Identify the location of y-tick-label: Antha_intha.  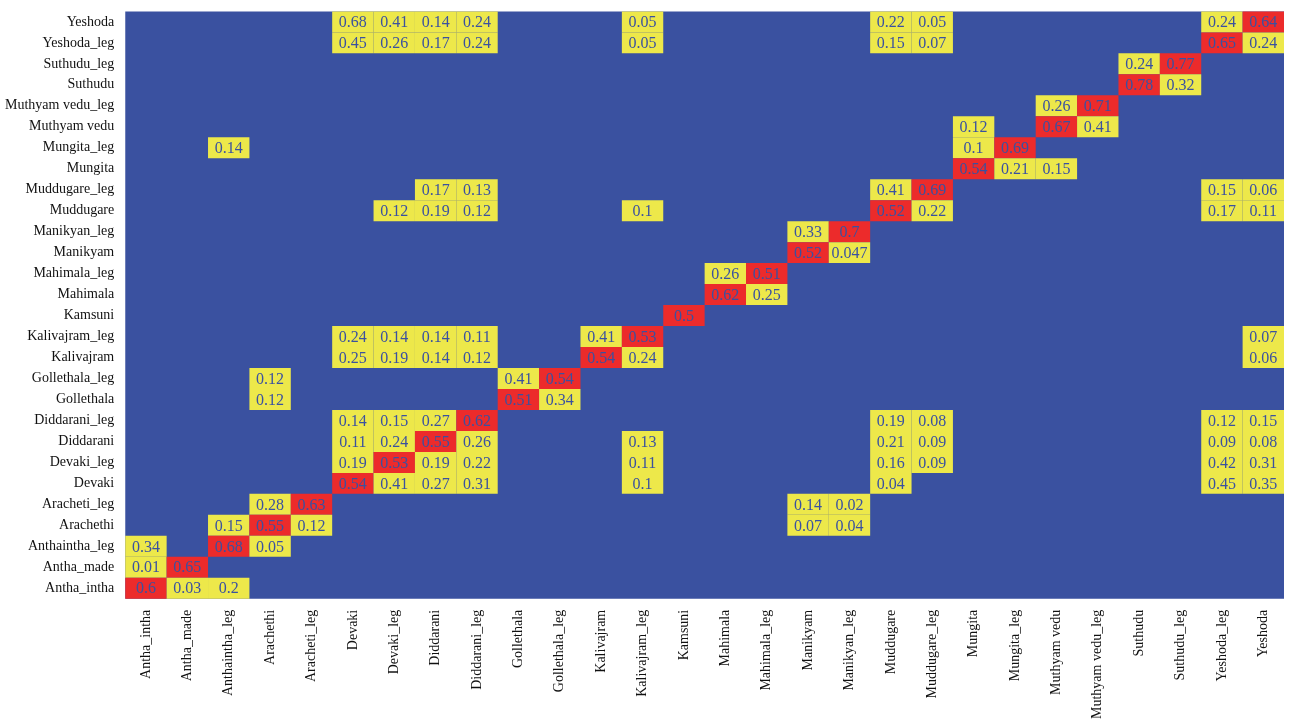
(80, 587).